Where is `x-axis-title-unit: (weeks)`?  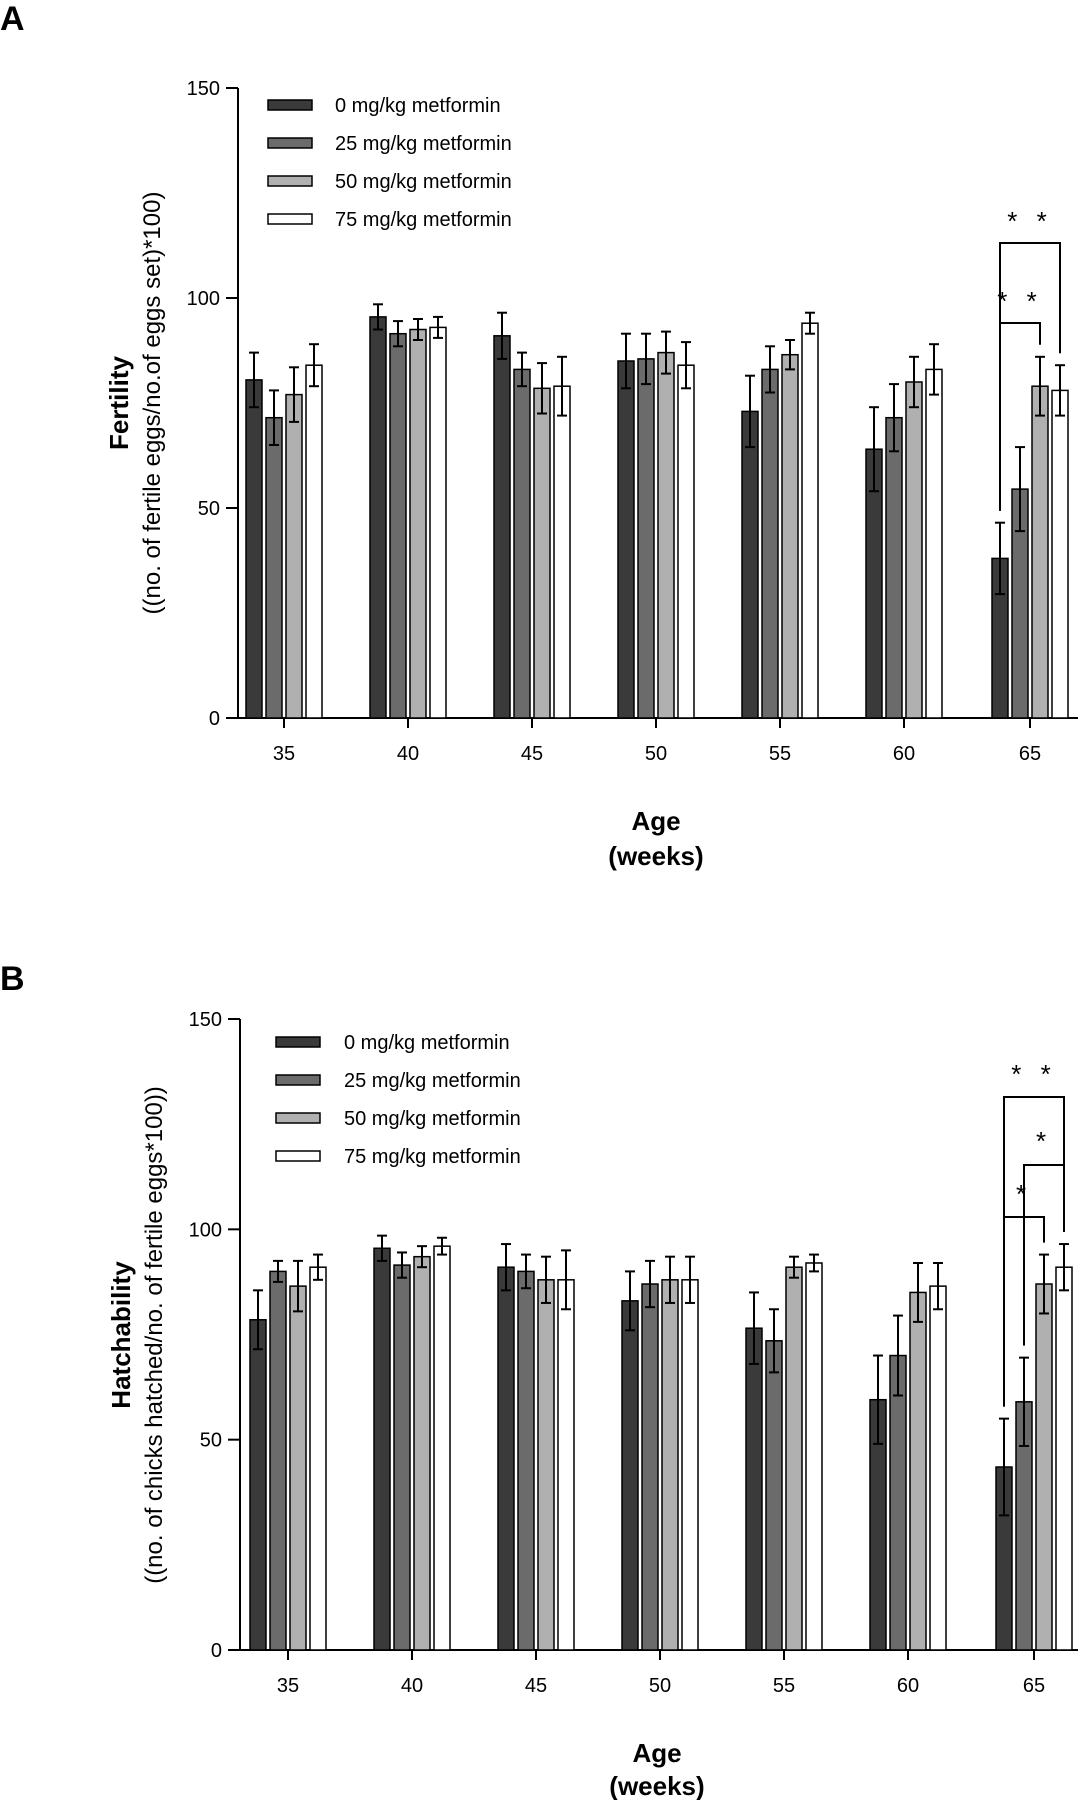
x-axis-title-unit: (weeks) is located at coordinates (655, 856).